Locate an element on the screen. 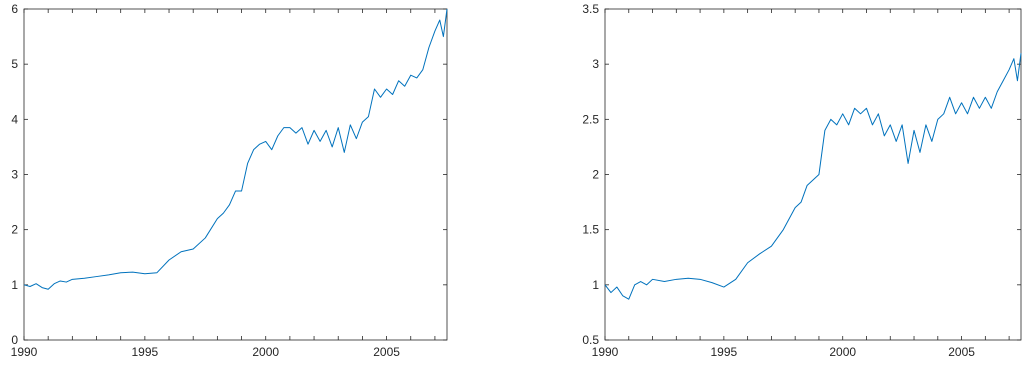  y-tick-label: 5 is located at coordinates (14, 64).